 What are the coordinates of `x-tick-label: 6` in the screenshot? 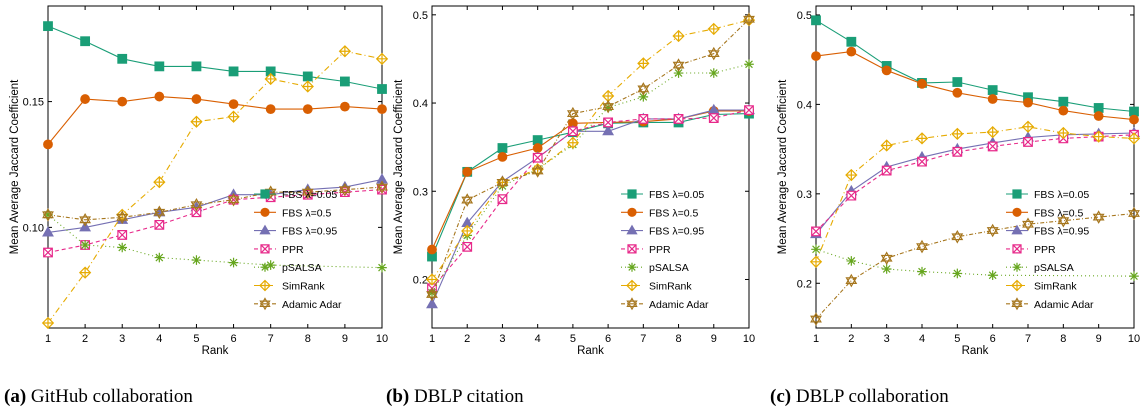 It's located at (993, 339).